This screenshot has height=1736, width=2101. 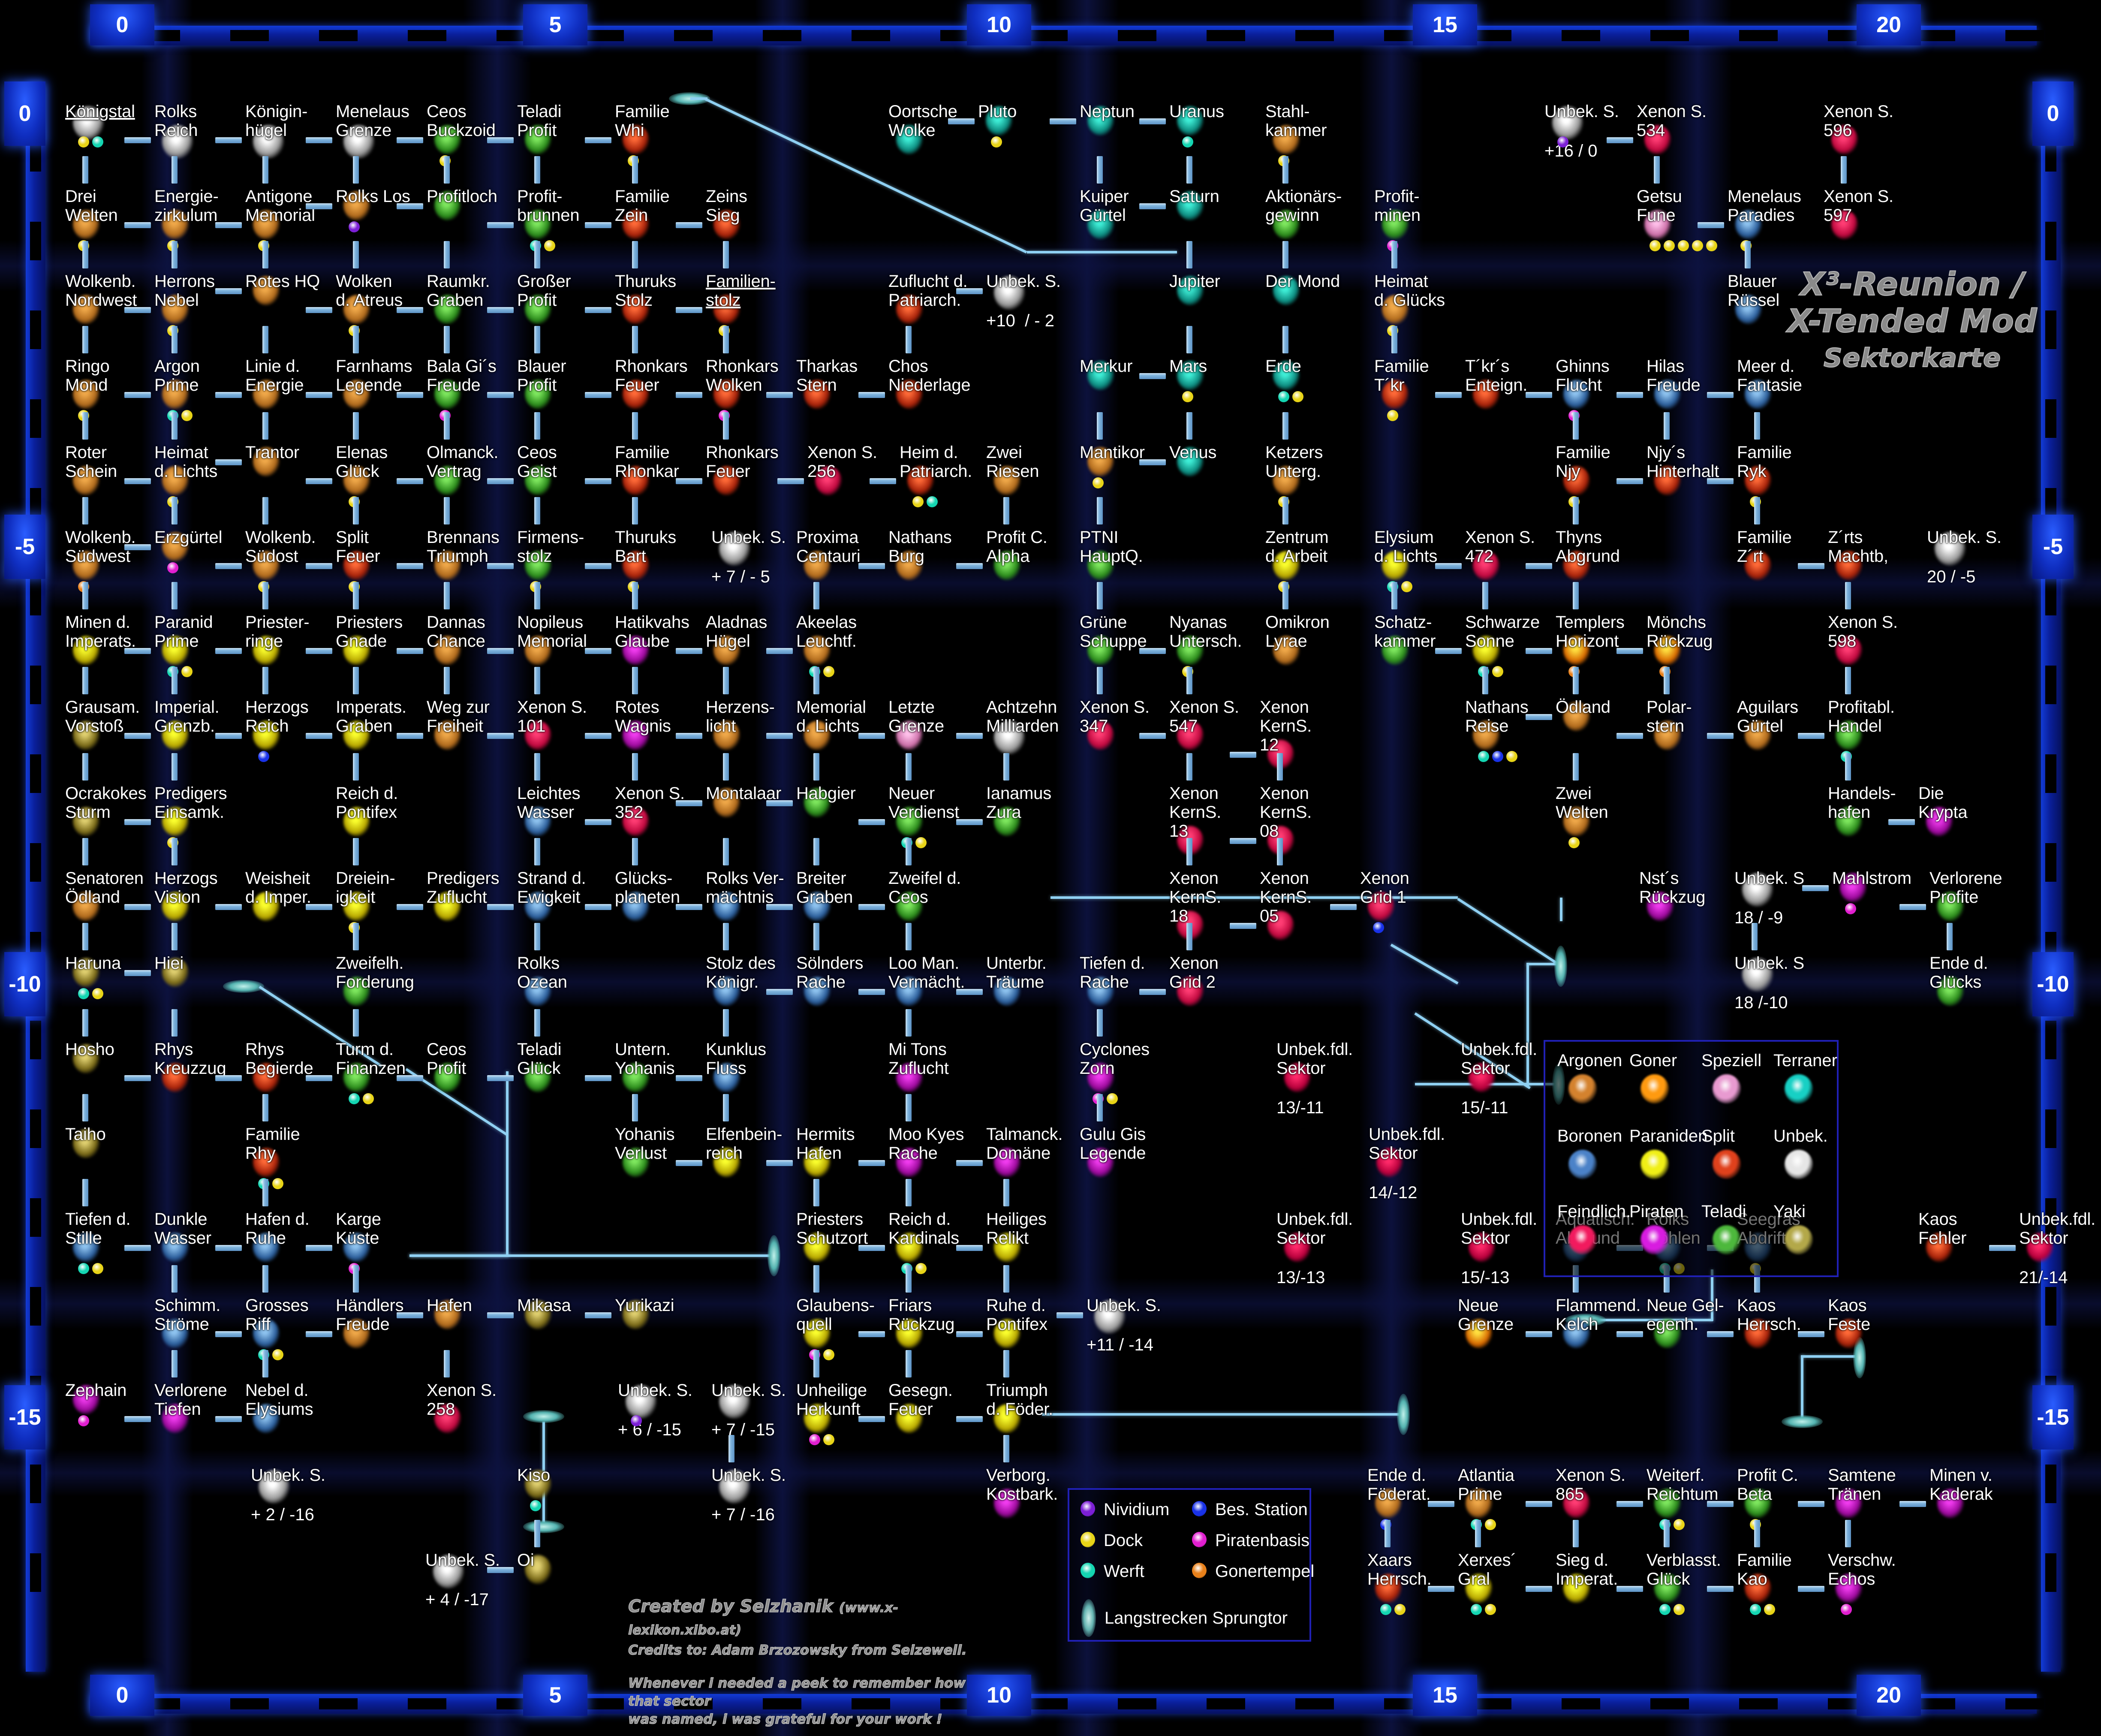 I want to click on sector-label: Hiei, so click(x=169, y=963).